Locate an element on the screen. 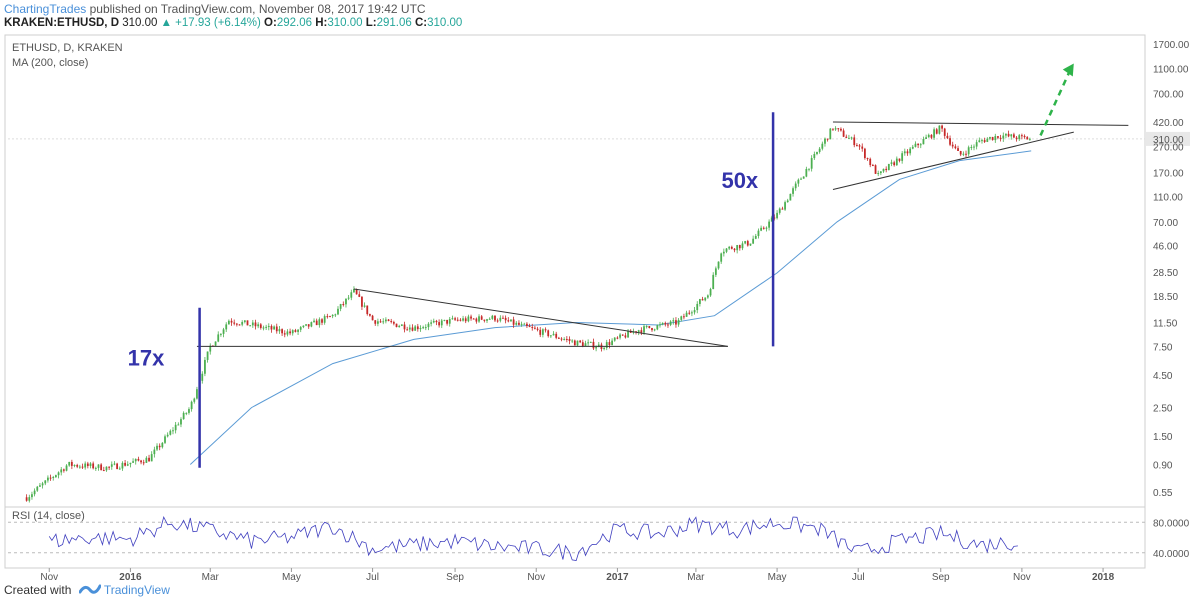 The height and width of the screenshot is (604, 1200). current-price-tag is located at coordinates (1168, 138).